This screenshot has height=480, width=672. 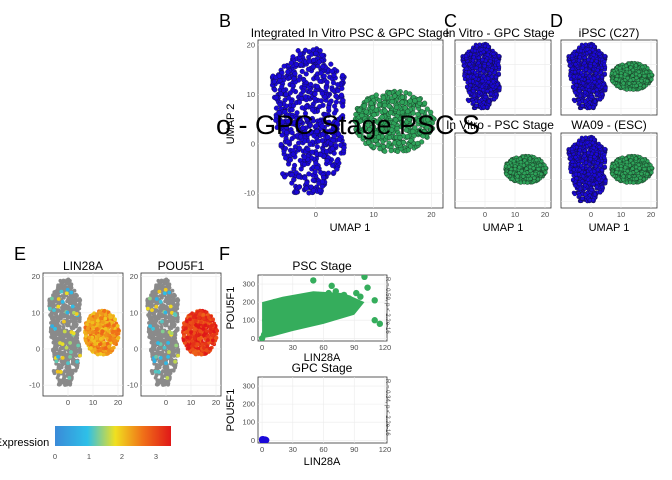 What do you see at coordinates (609, 71) in the screenshot?
I see `umap-plot-ipsc: iPSC (C27)` at bounding box center [609, 71].